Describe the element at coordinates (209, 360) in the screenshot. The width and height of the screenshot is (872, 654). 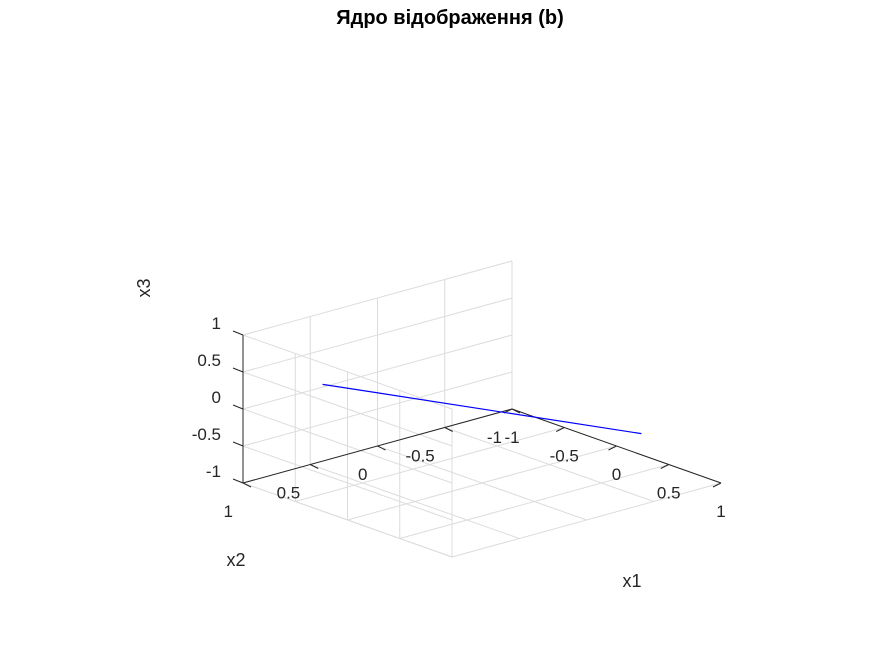
I see `x3-tick-label: 0.5` at that location.